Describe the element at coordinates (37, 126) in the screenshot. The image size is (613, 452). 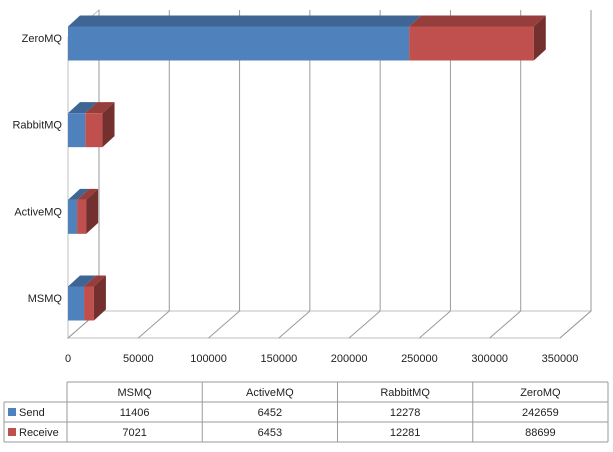
I see `category-label: RabbitMQ` at that location.